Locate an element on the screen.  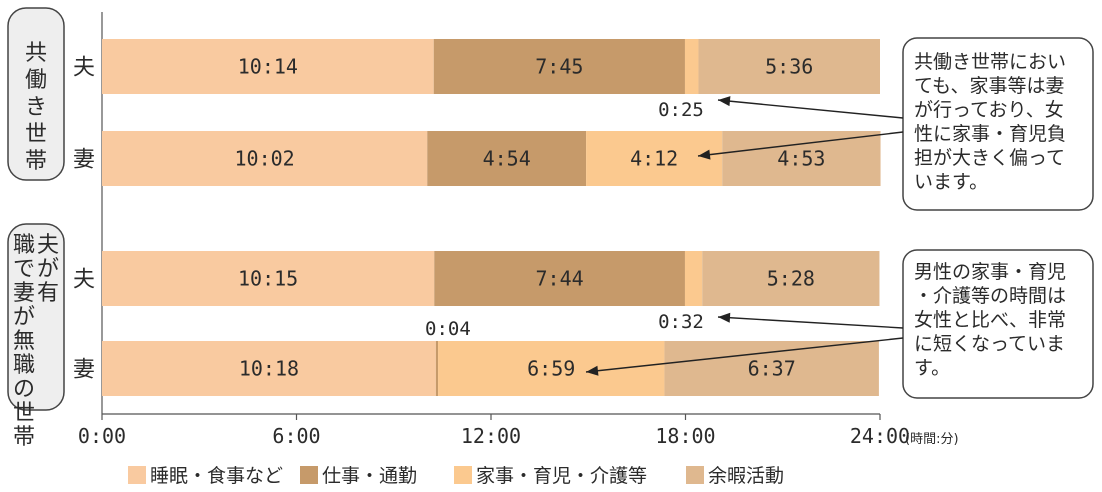
data-label: 4:12 is located at coordinates (654, 159).